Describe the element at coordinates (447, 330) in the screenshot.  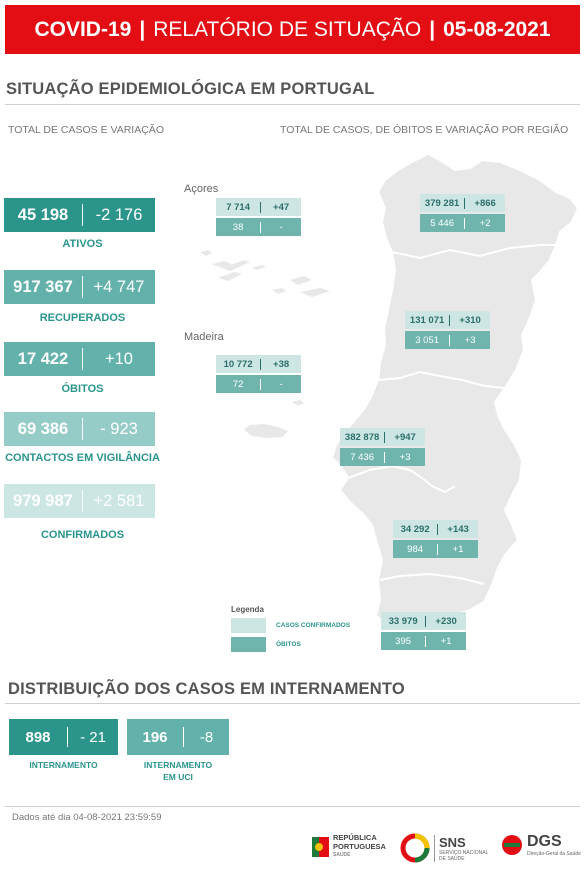
I see `region-centro: 131 071 +310 3 051 +3` at that location.